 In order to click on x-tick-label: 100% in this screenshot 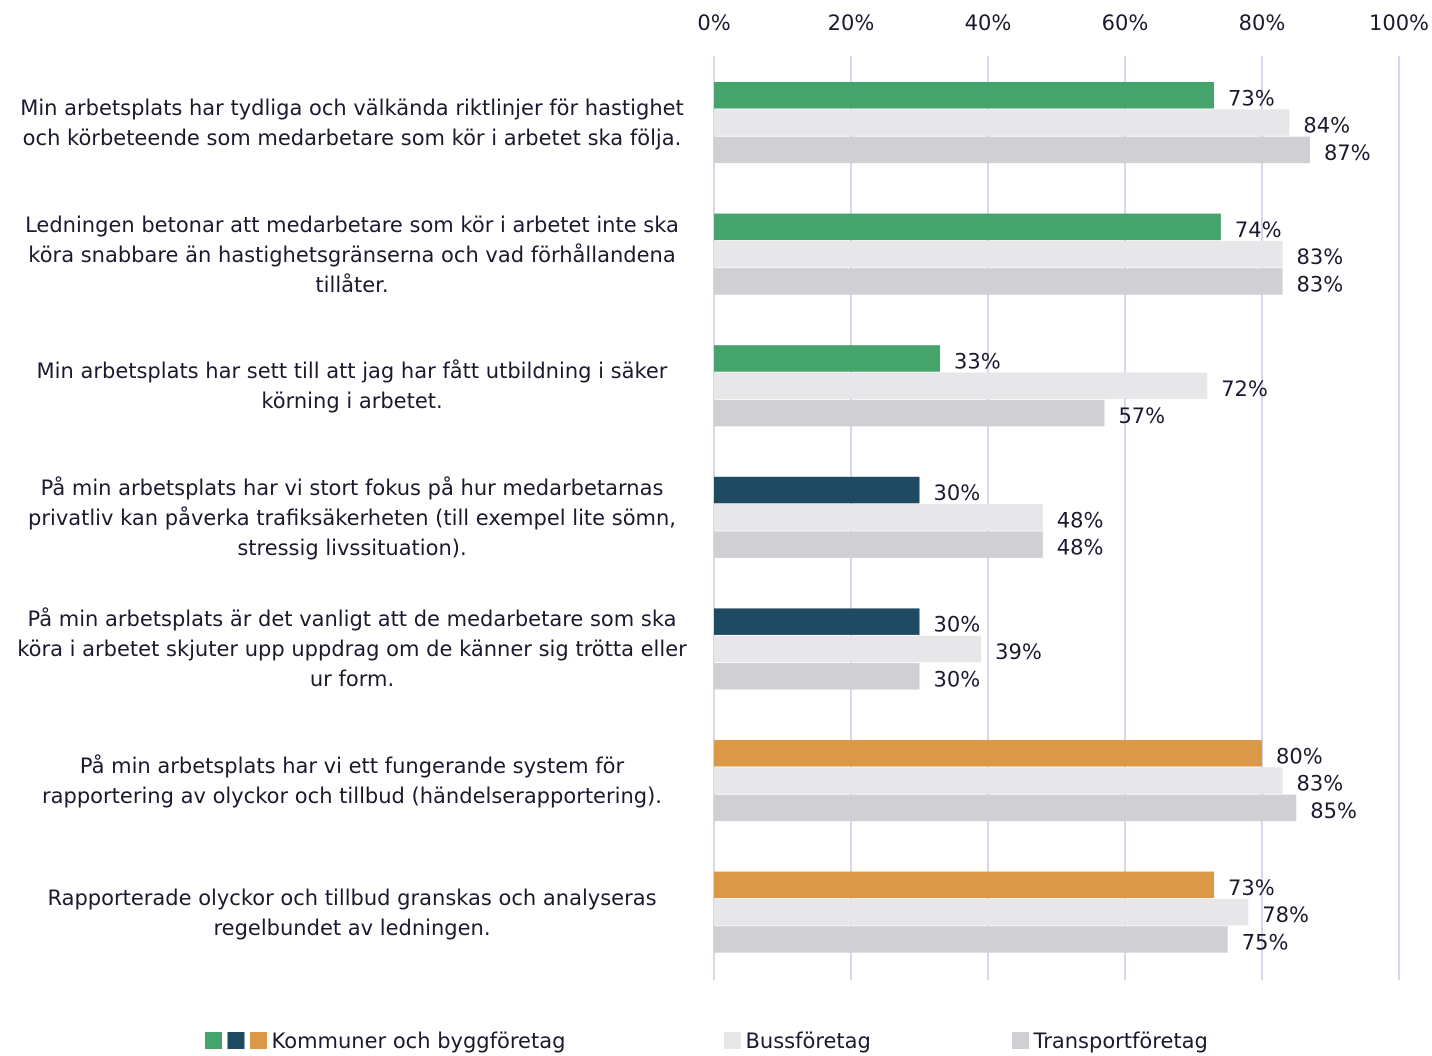, I will do `click(1399, 23)`.